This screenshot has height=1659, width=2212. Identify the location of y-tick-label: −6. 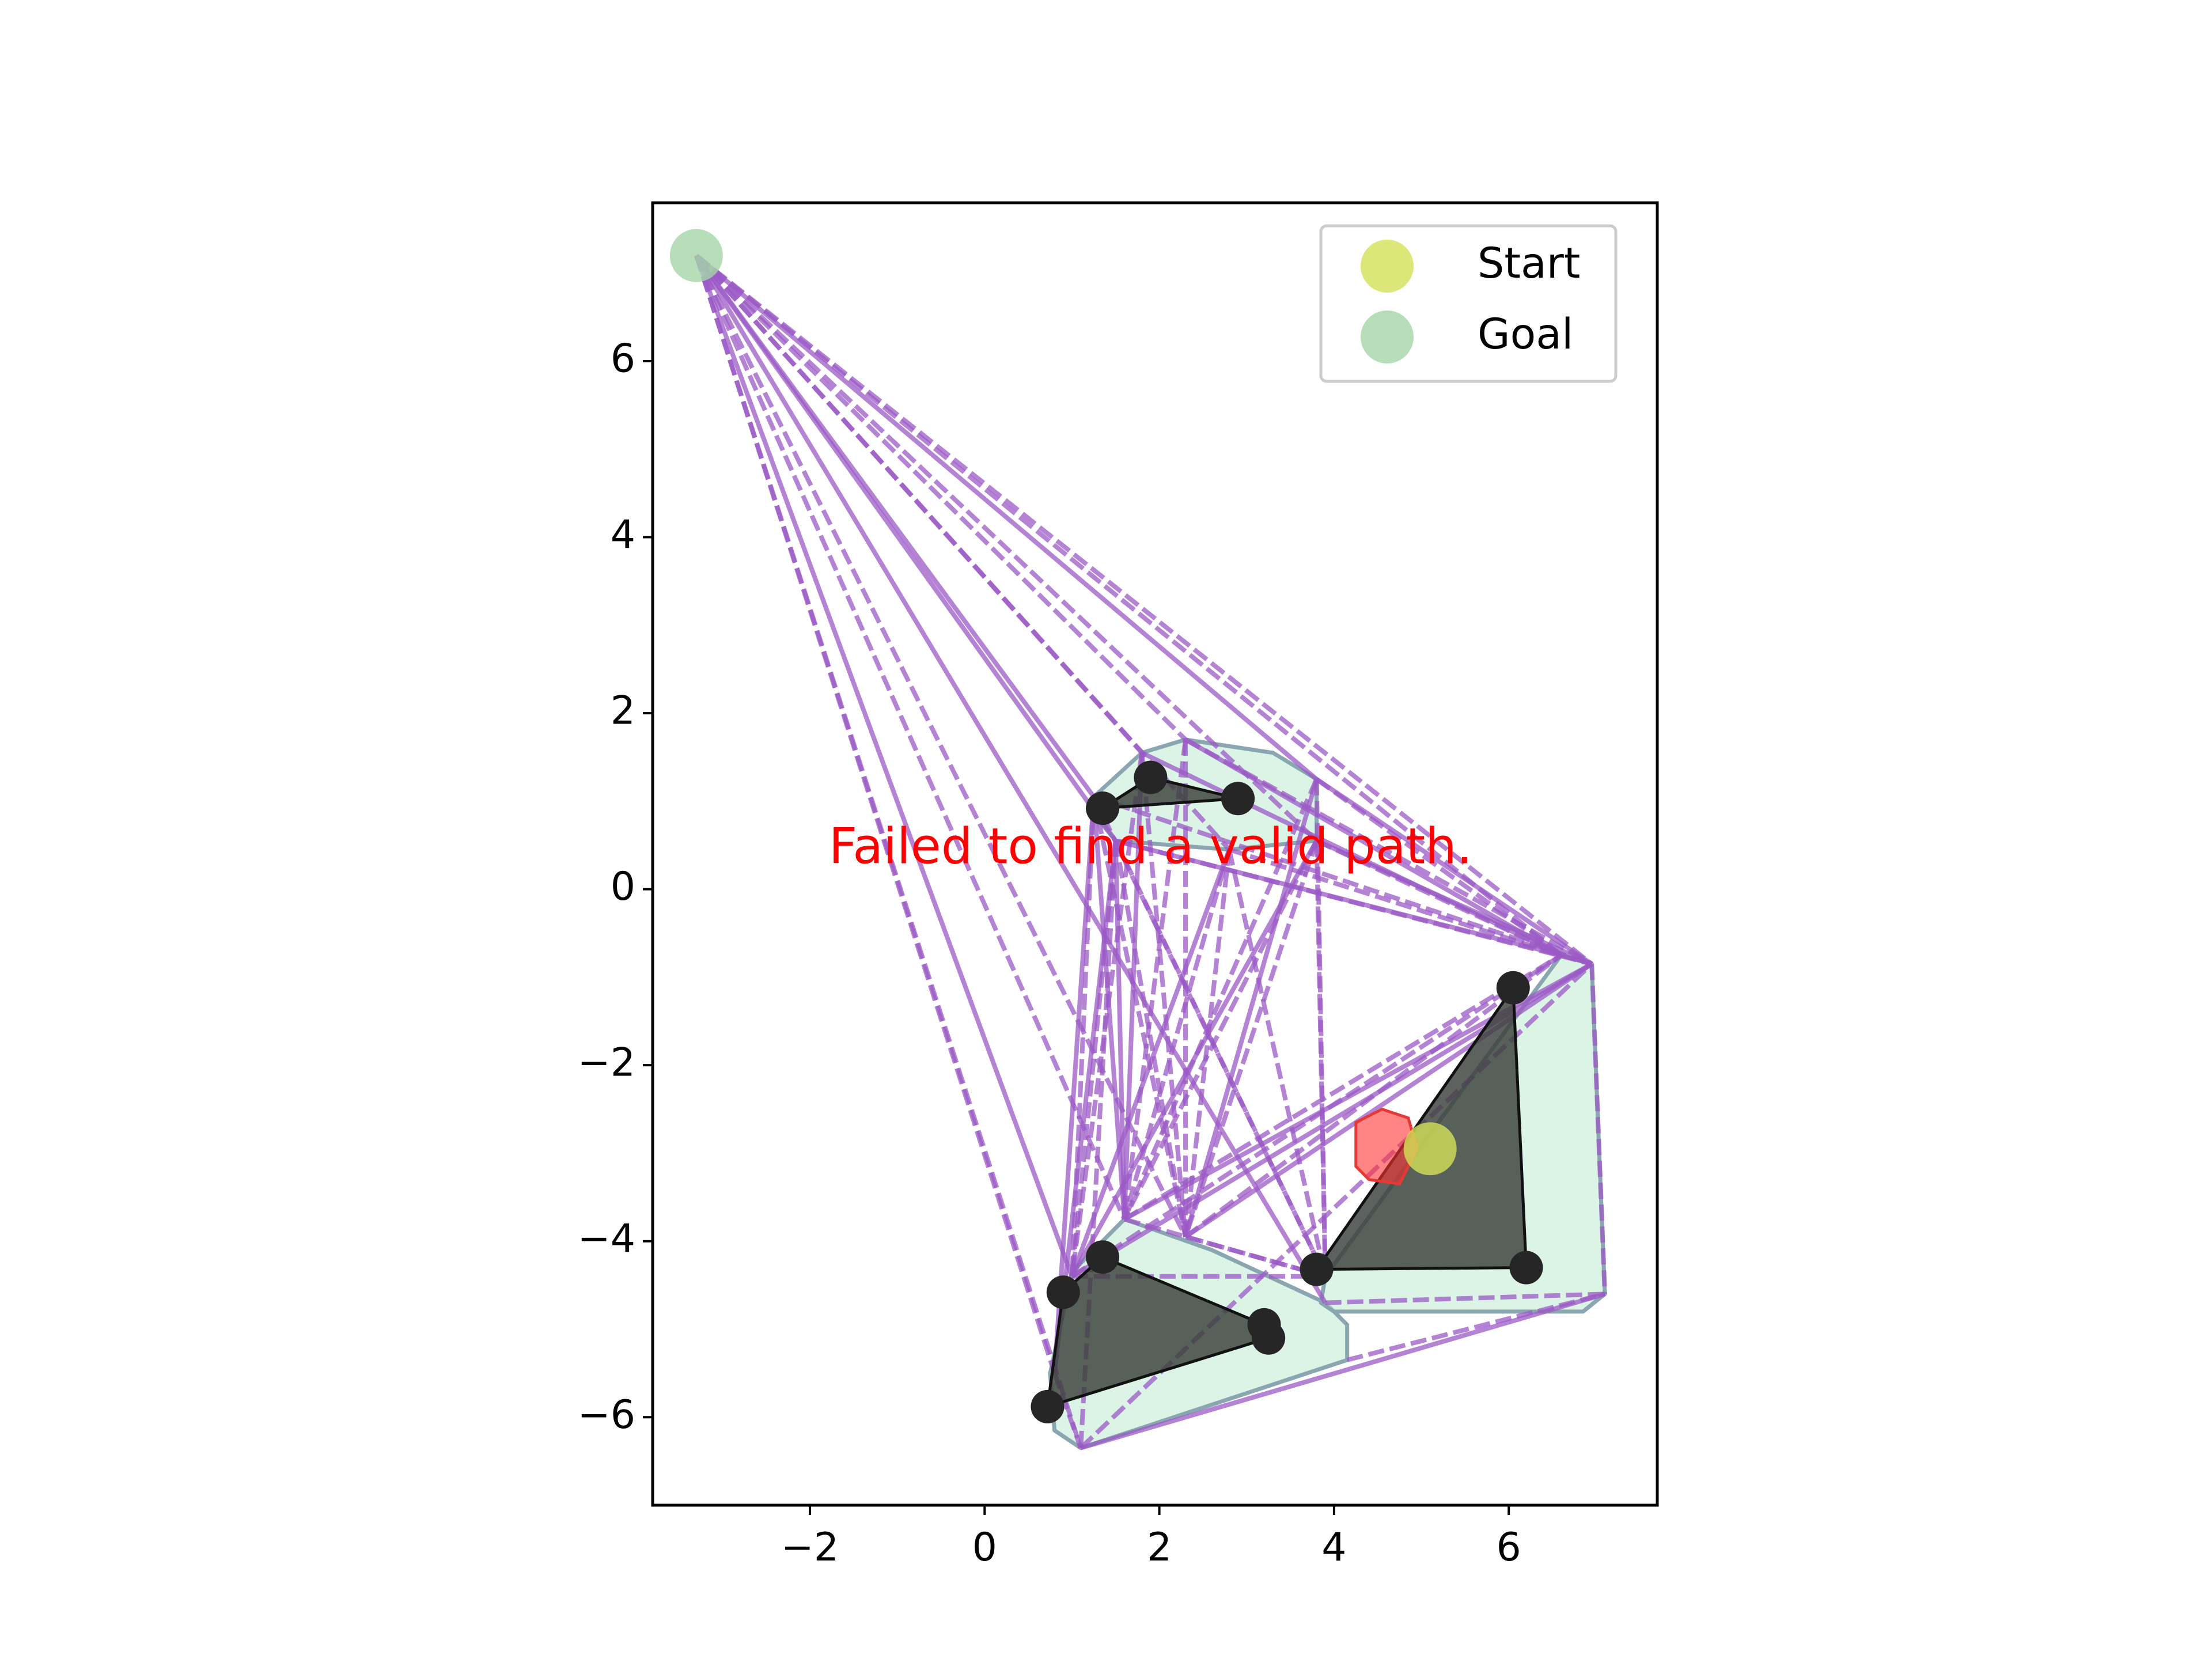
(606, 1415).